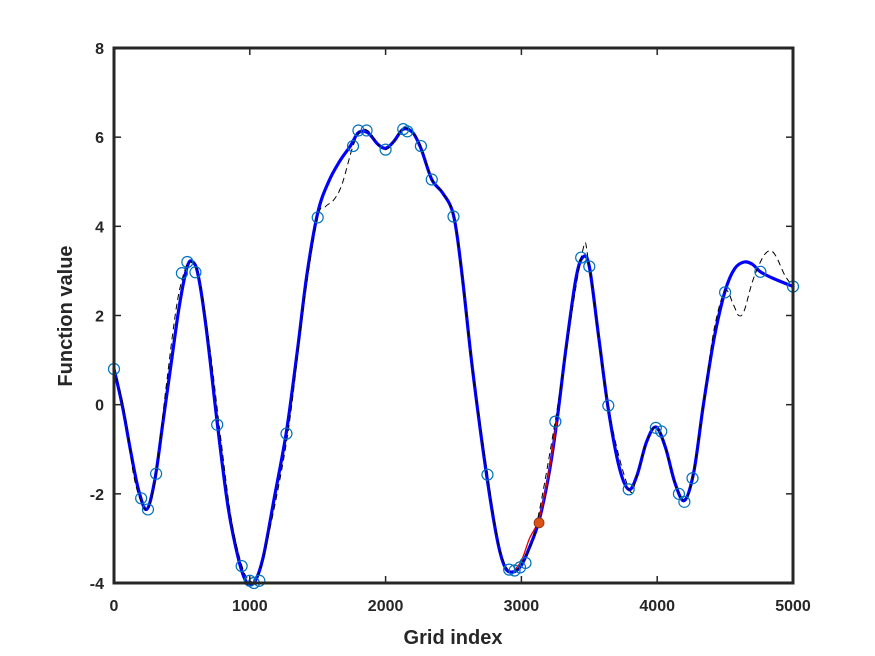  What do you see at coordinates (66, 315) in the screenshot?
I see `y-axis-title: Function value` at bounding box center [66, 315].